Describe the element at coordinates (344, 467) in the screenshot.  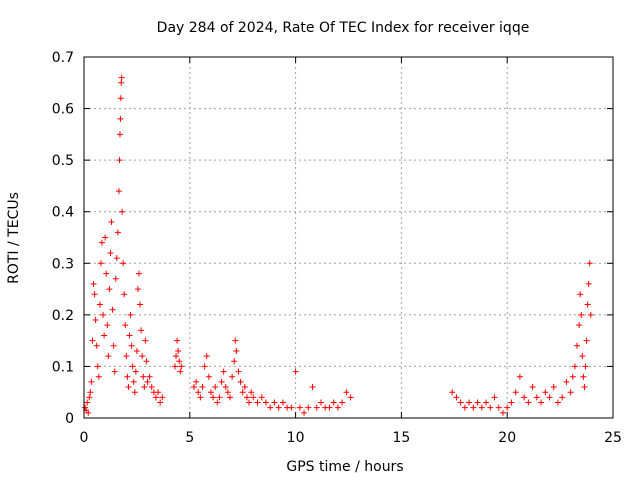
I see `x-axis-label: GPS time / hours` at that location.